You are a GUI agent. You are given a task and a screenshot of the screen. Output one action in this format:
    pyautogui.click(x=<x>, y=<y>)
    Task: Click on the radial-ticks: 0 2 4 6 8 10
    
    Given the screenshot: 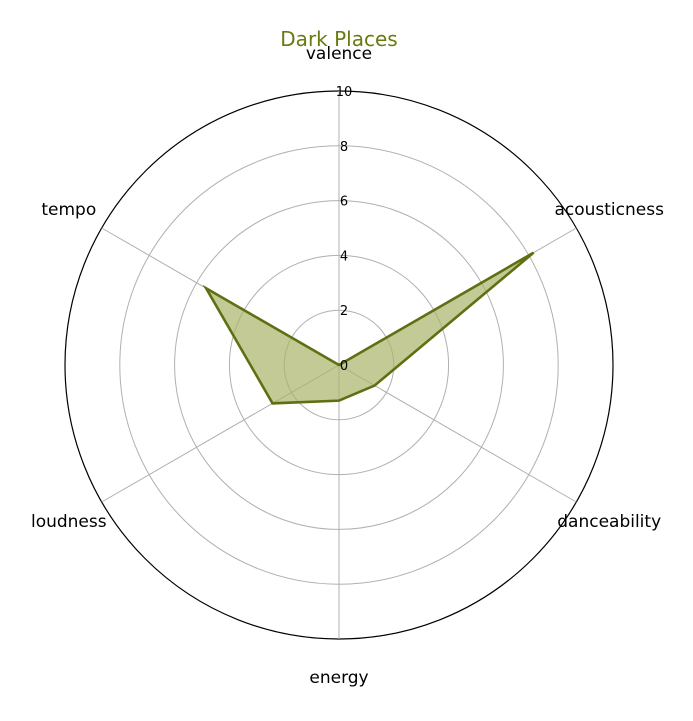 What is the action you would take?
    pyautogui.click(x=344, y=229)
    